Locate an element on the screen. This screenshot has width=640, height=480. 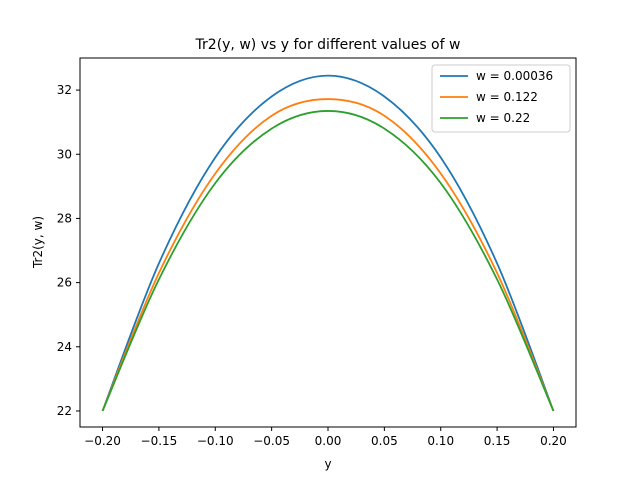
x-tick-label: −0.05 is located at coordinates (271, 441).